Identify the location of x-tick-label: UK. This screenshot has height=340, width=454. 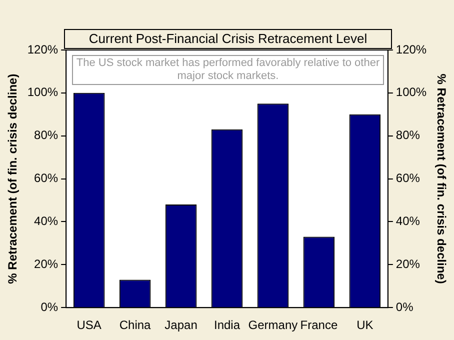
(365, 325).